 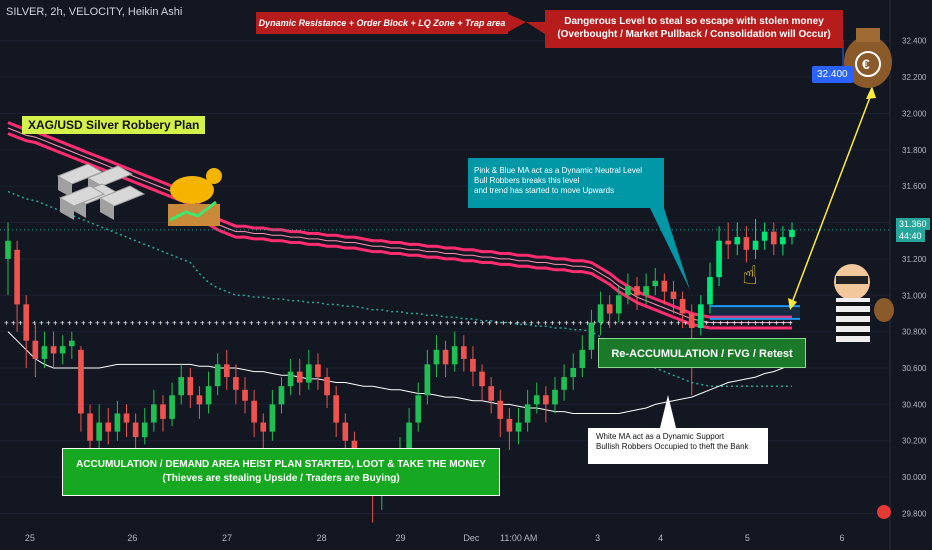 I want to click on bag-body, so click(x=868, y=62).